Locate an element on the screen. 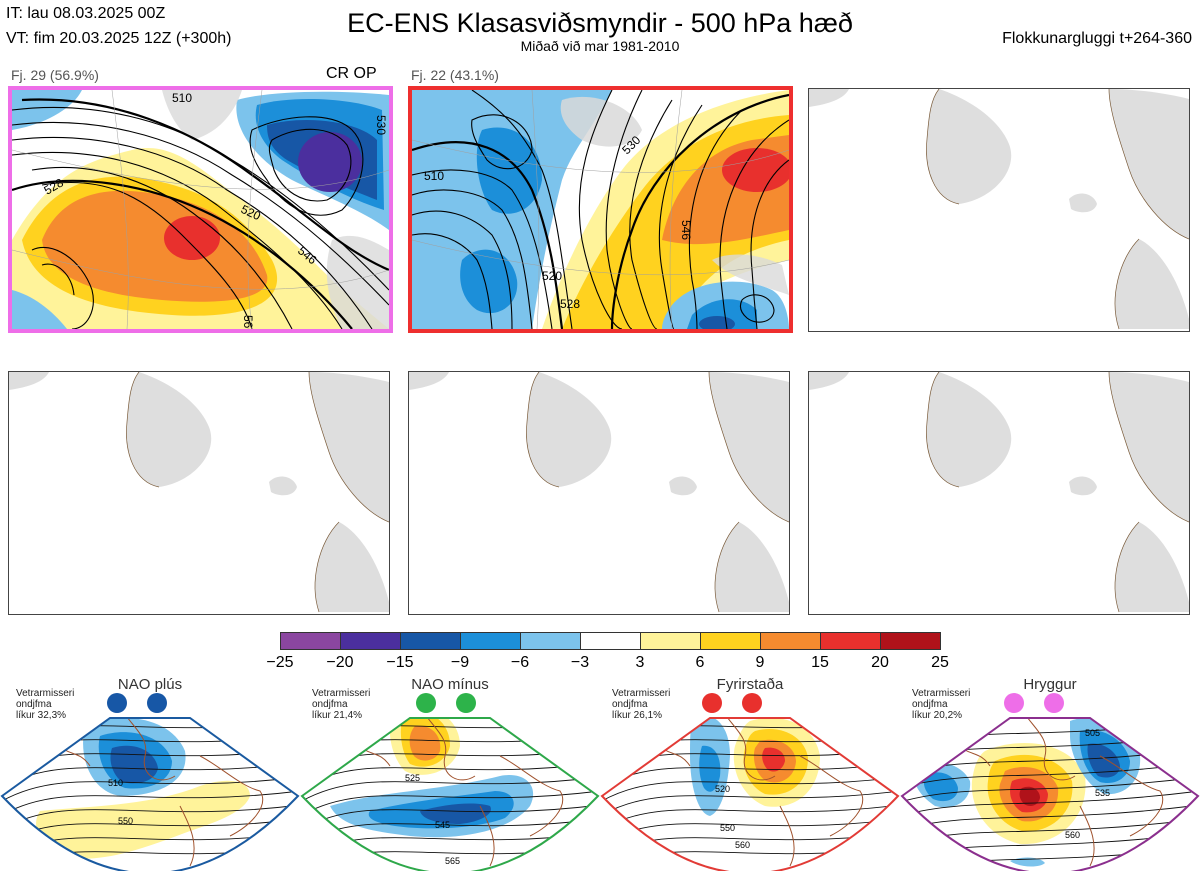  cluster-1-label: Fj. 29 (56.9%) is located at coordinates (55, 75).